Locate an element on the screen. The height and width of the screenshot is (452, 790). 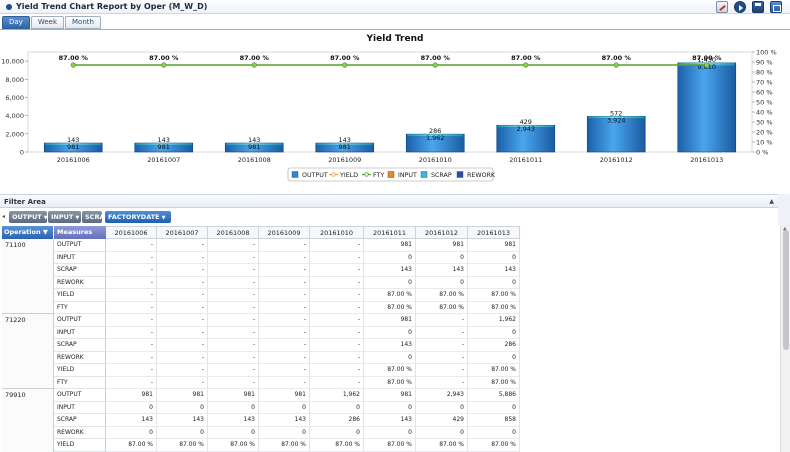
operation-header: Operation ▼ is located at coordinates (28, 232).